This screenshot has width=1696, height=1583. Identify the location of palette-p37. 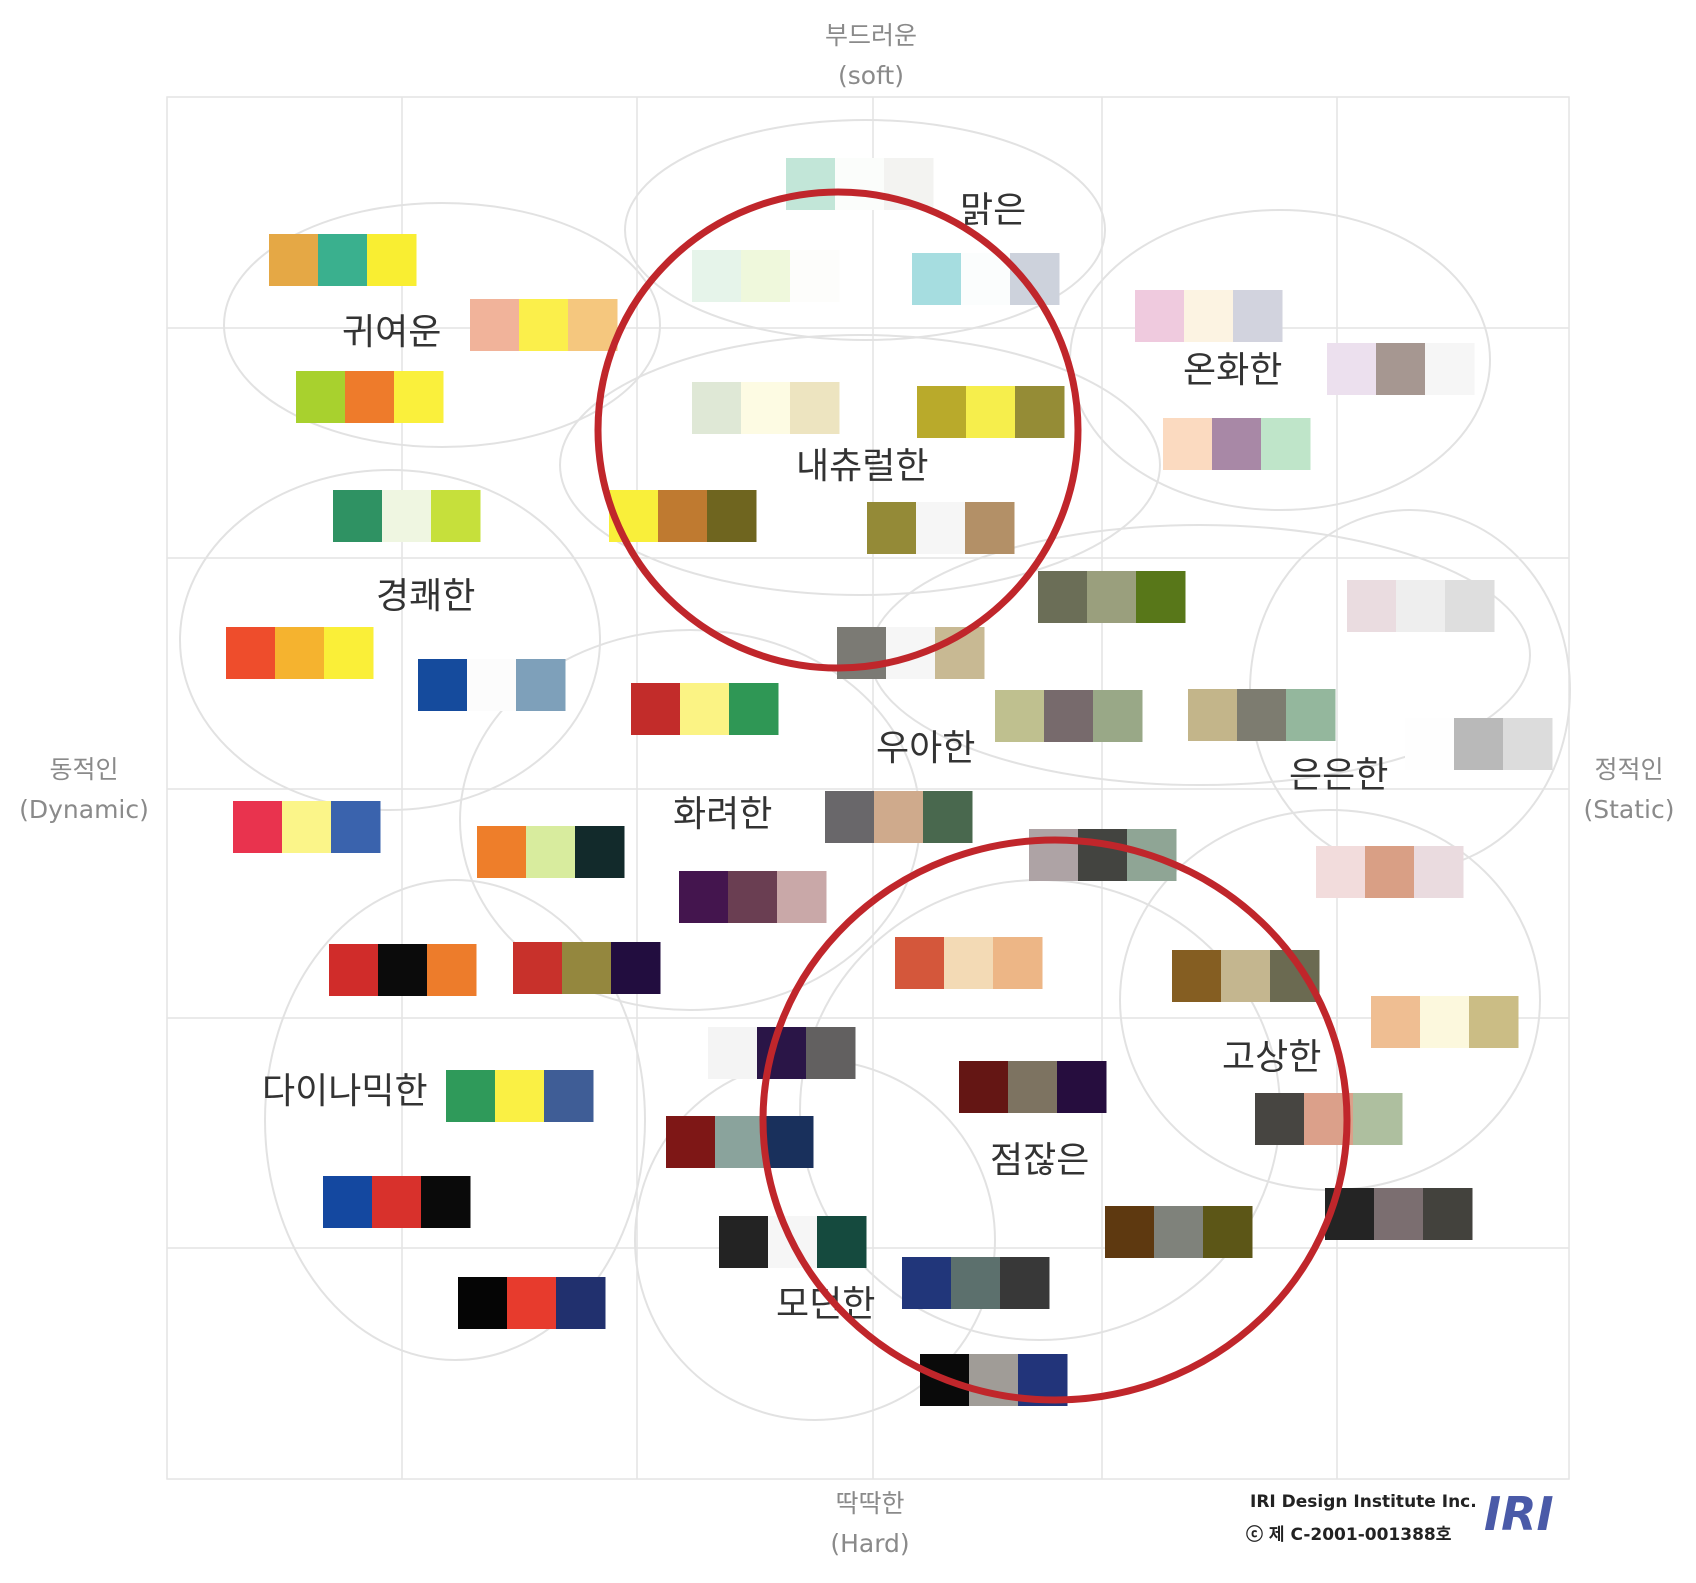
(520, 1096).